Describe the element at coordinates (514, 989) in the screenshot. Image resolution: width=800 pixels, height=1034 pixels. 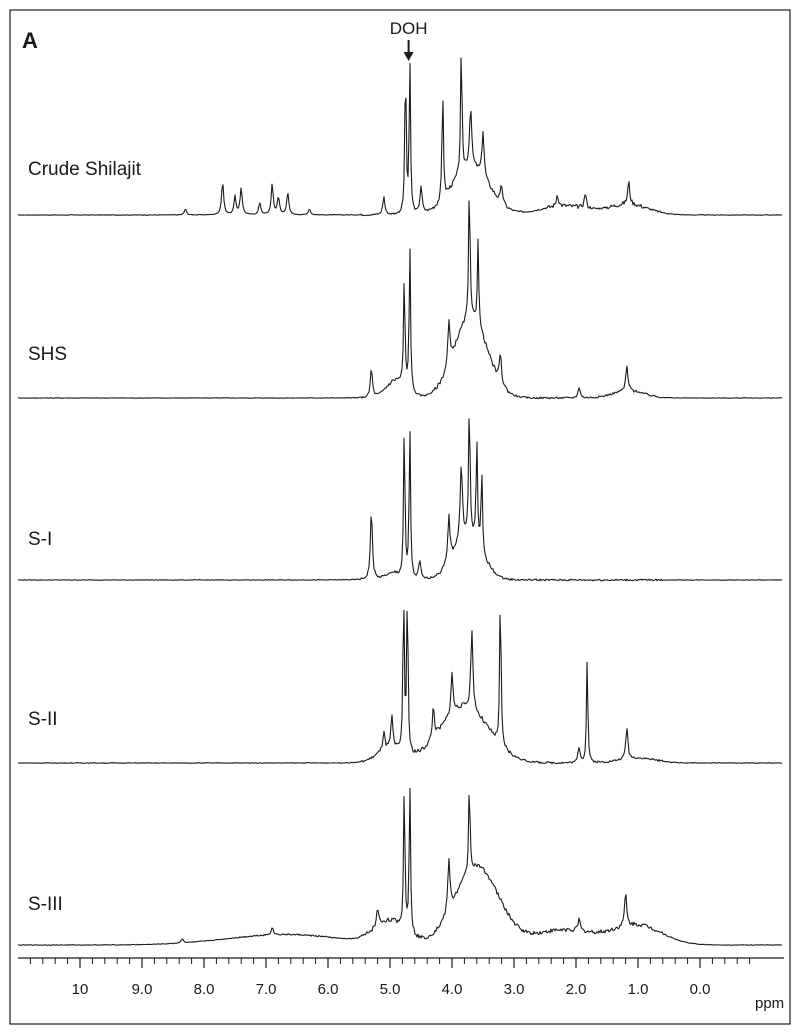
I see `x-tick-label: 3.0` at that location.